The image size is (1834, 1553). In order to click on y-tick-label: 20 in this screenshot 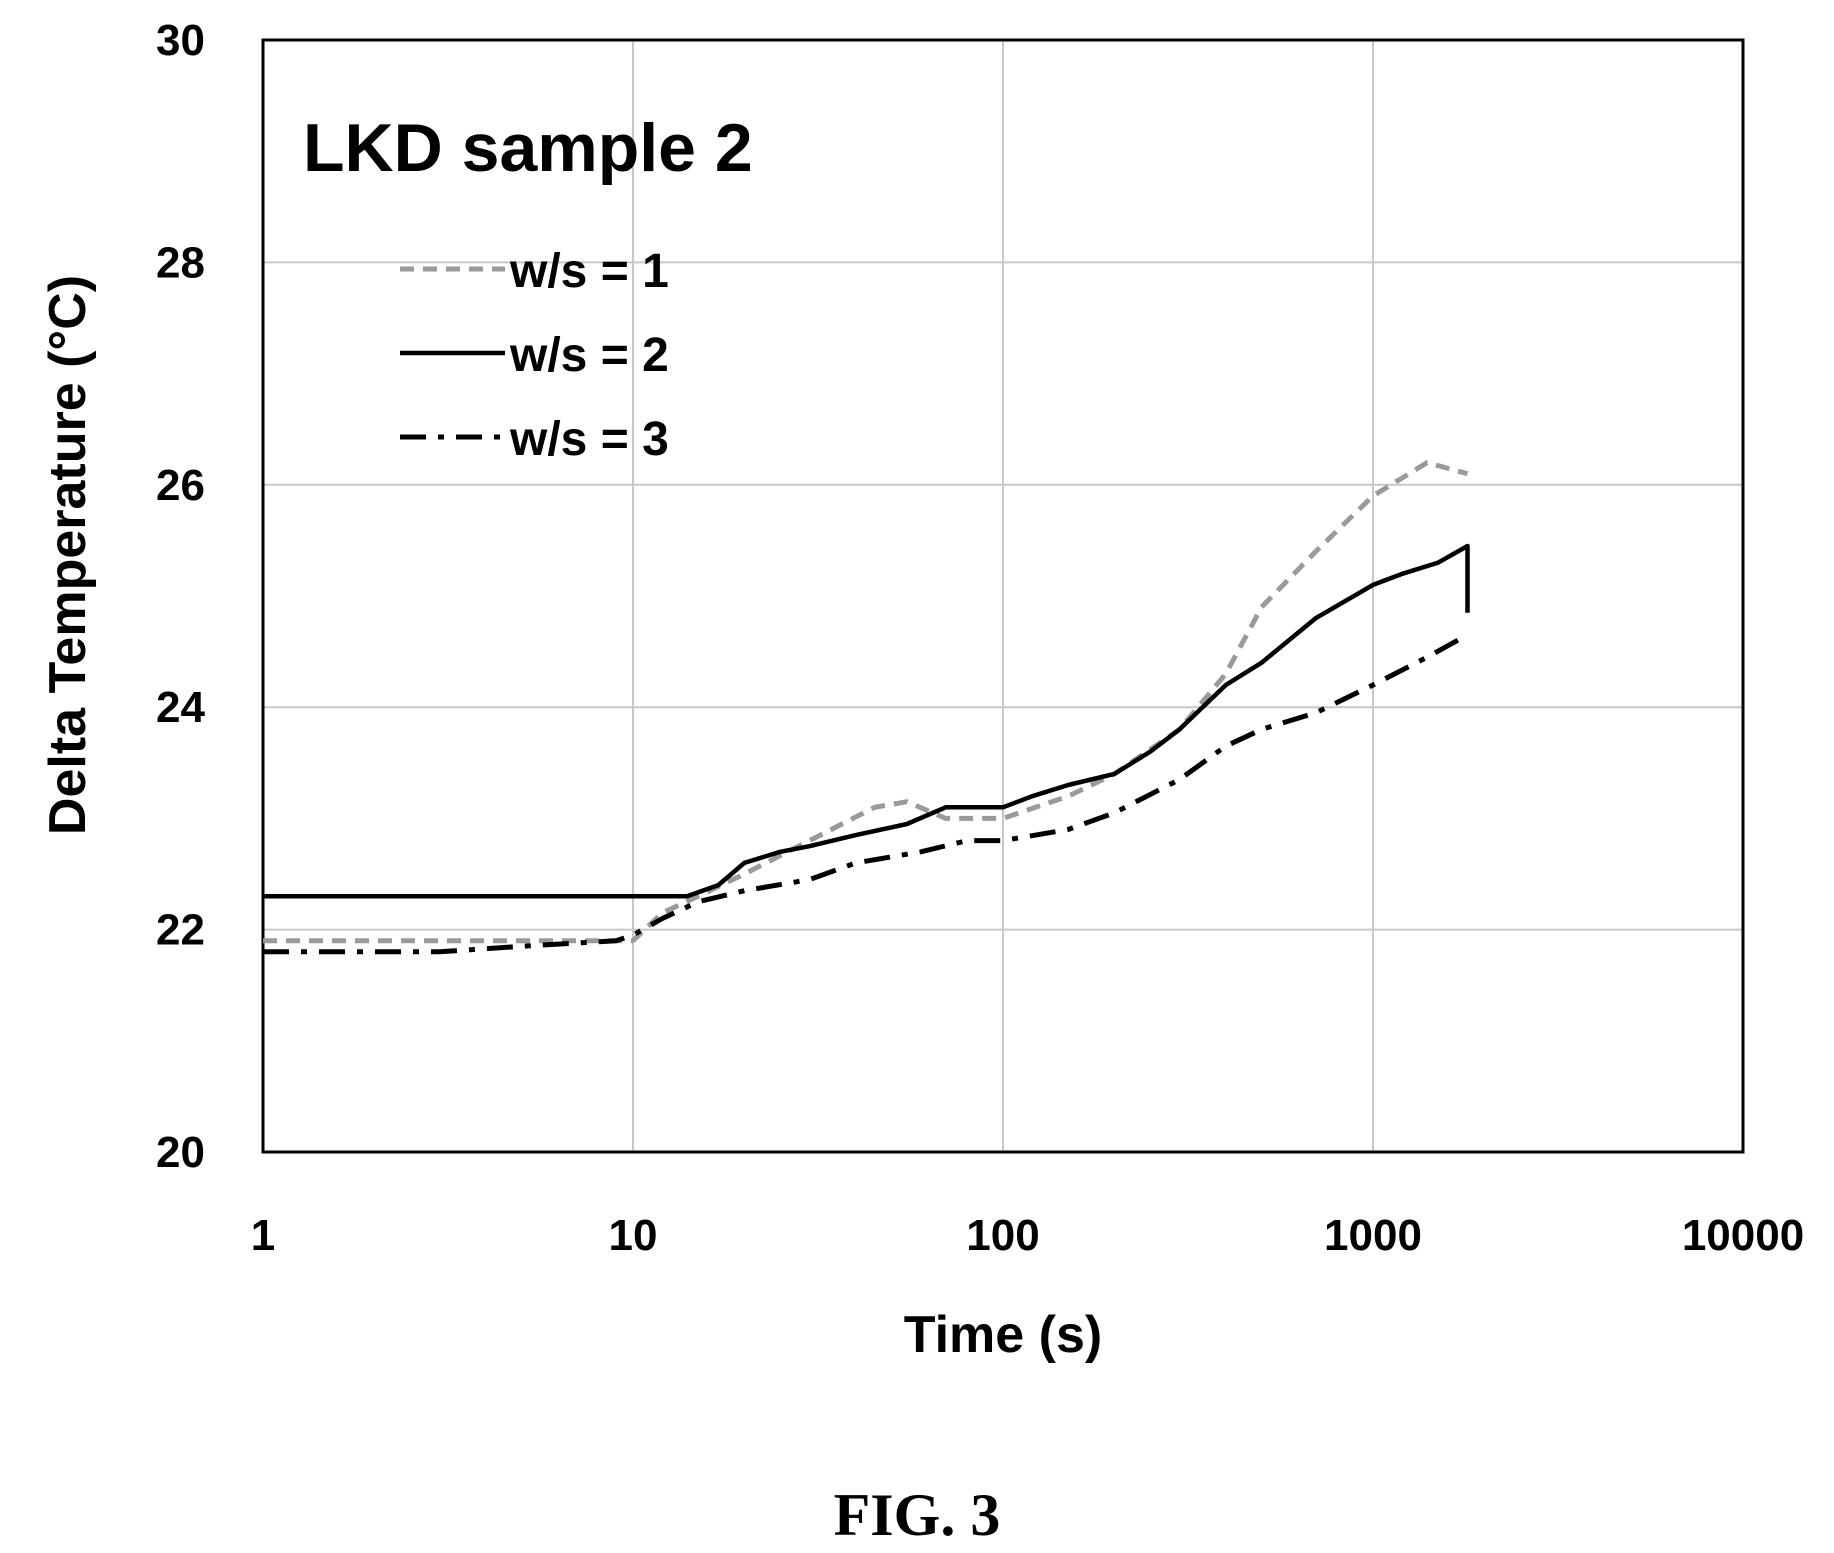, I will do `click(180, 1152)`.